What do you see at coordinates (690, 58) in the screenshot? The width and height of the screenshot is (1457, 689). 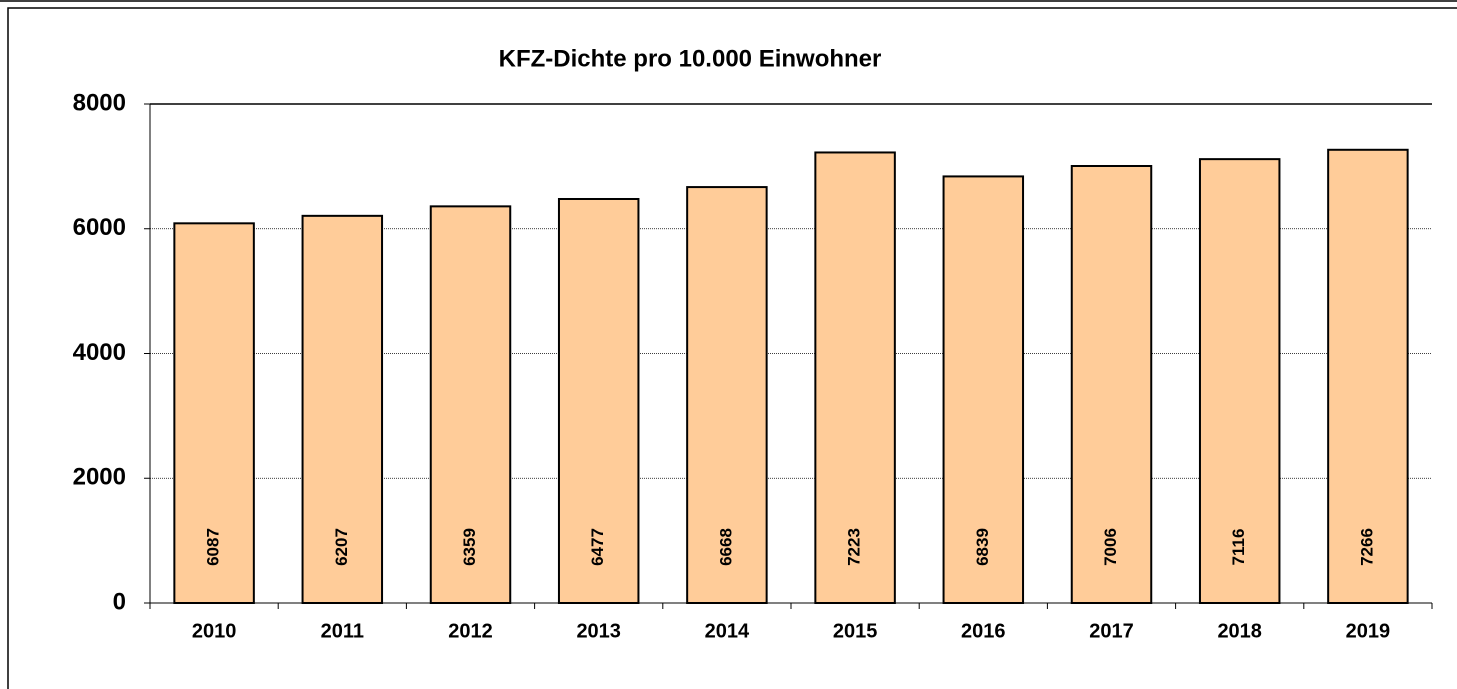 I see `chart-title: KFZ-Dichte pro 10.000 Einwohner` at bounding box center [690, 58].